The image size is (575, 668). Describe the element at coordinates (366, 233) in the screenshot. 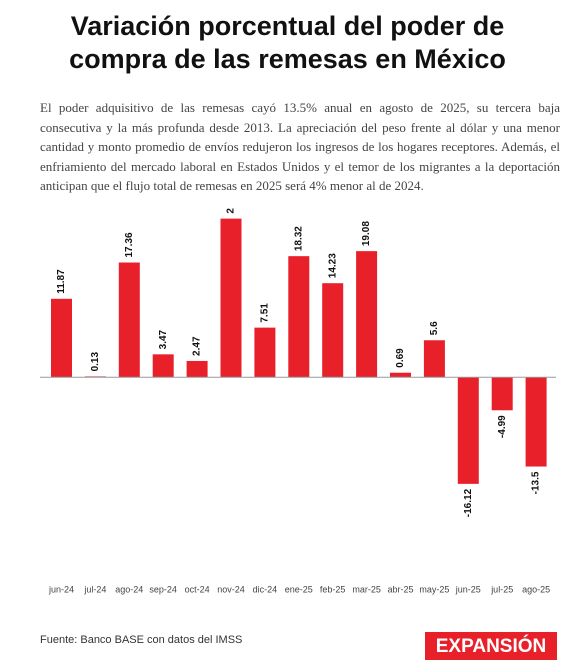

I see `data-label: 19.08` at that location.